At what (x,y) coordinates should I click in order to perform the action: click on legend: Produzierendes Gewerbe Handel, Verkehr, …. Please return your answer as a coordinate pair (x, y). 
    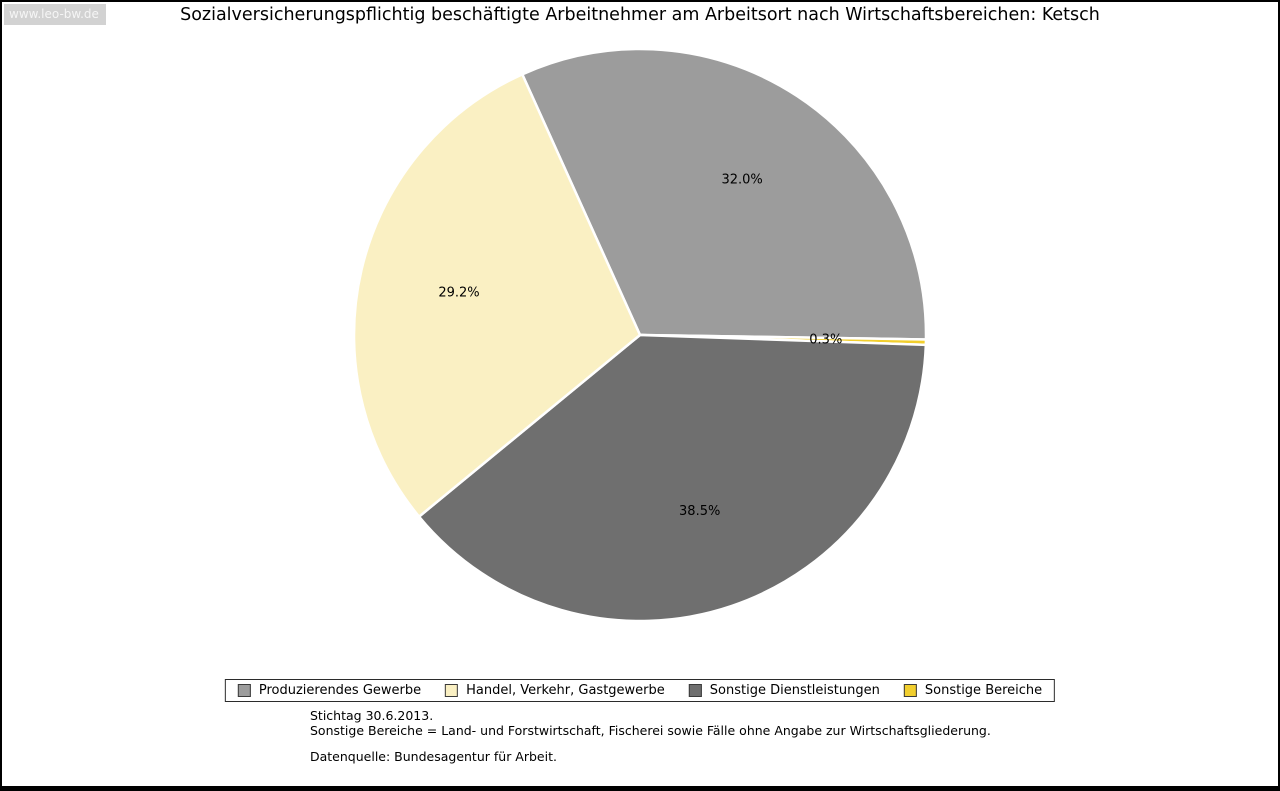
    Looking at the image, I should click on (640, 690).